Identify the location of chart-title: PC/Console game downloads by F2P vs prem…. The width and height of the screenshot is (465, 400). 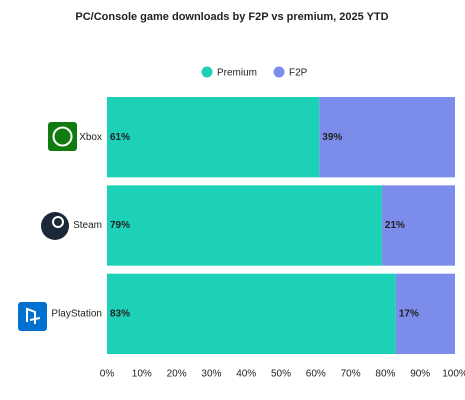
(231, 17).